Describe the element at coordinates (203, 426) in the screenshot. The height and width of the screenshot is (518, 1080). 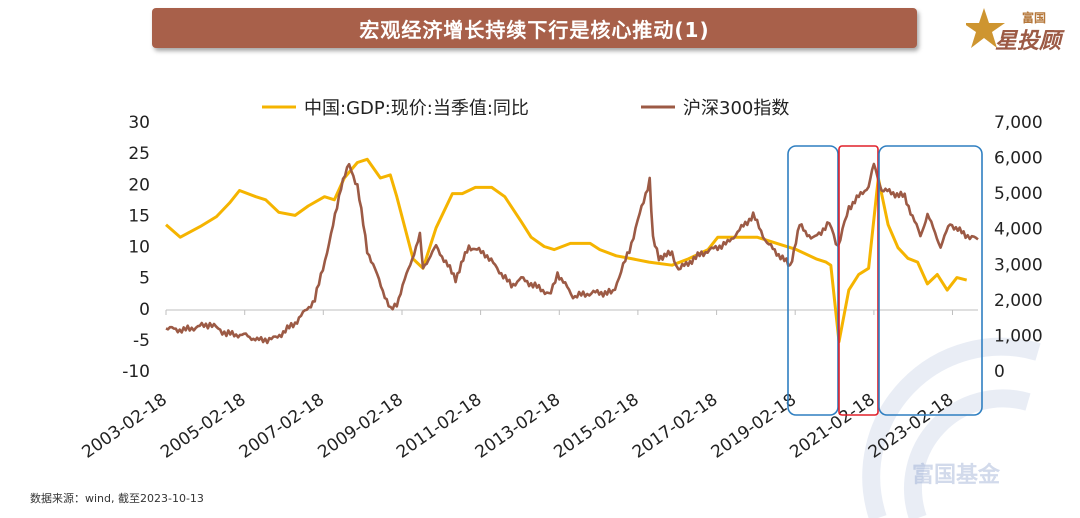
I see `x-axis-tick-label: 2005-02-18` at that location.